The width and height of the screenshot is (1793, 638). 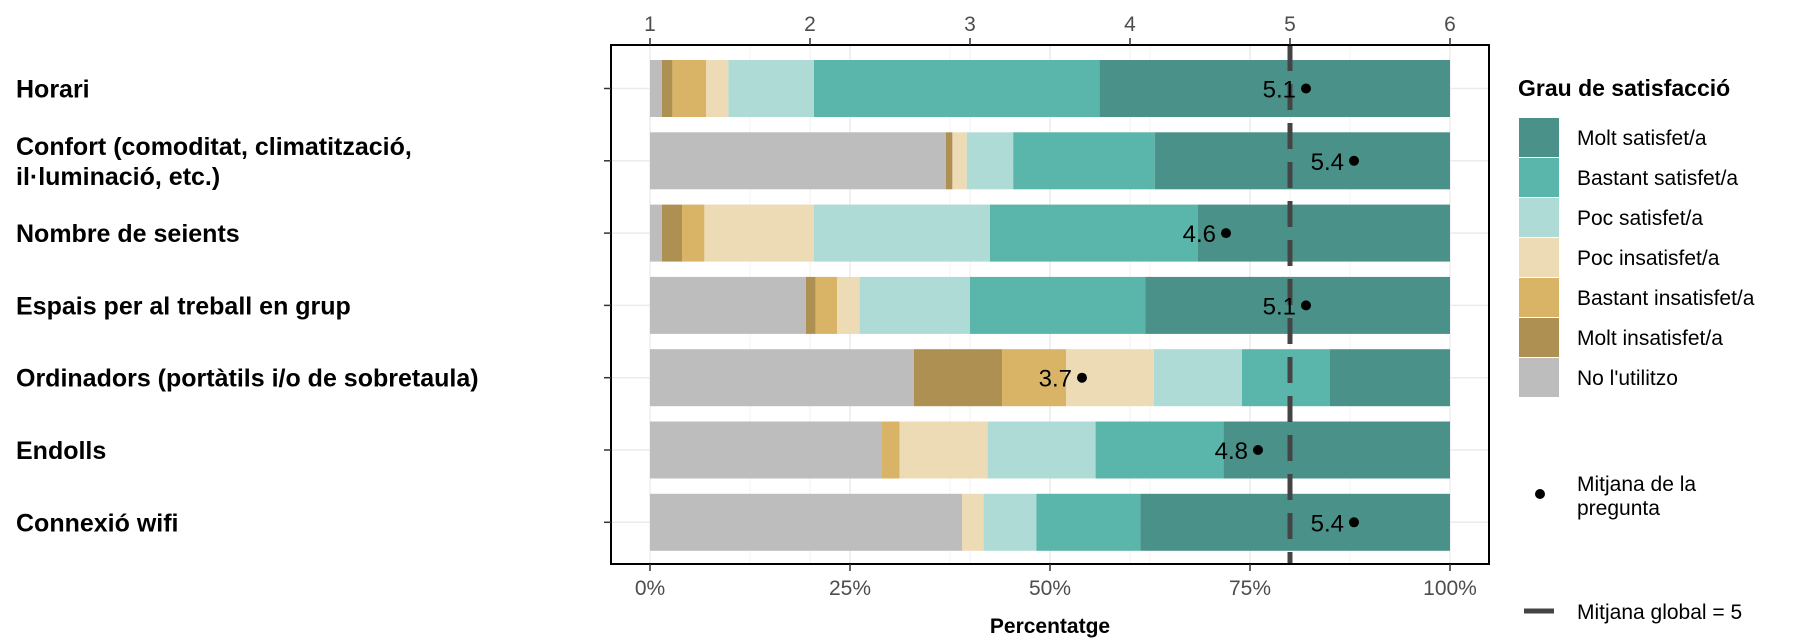 What do you see at coordinates (1636, 496) in the screenshot?
I see `legend-mean-label: Mitjana de la pregunta` at bounding box center [1636, 496].